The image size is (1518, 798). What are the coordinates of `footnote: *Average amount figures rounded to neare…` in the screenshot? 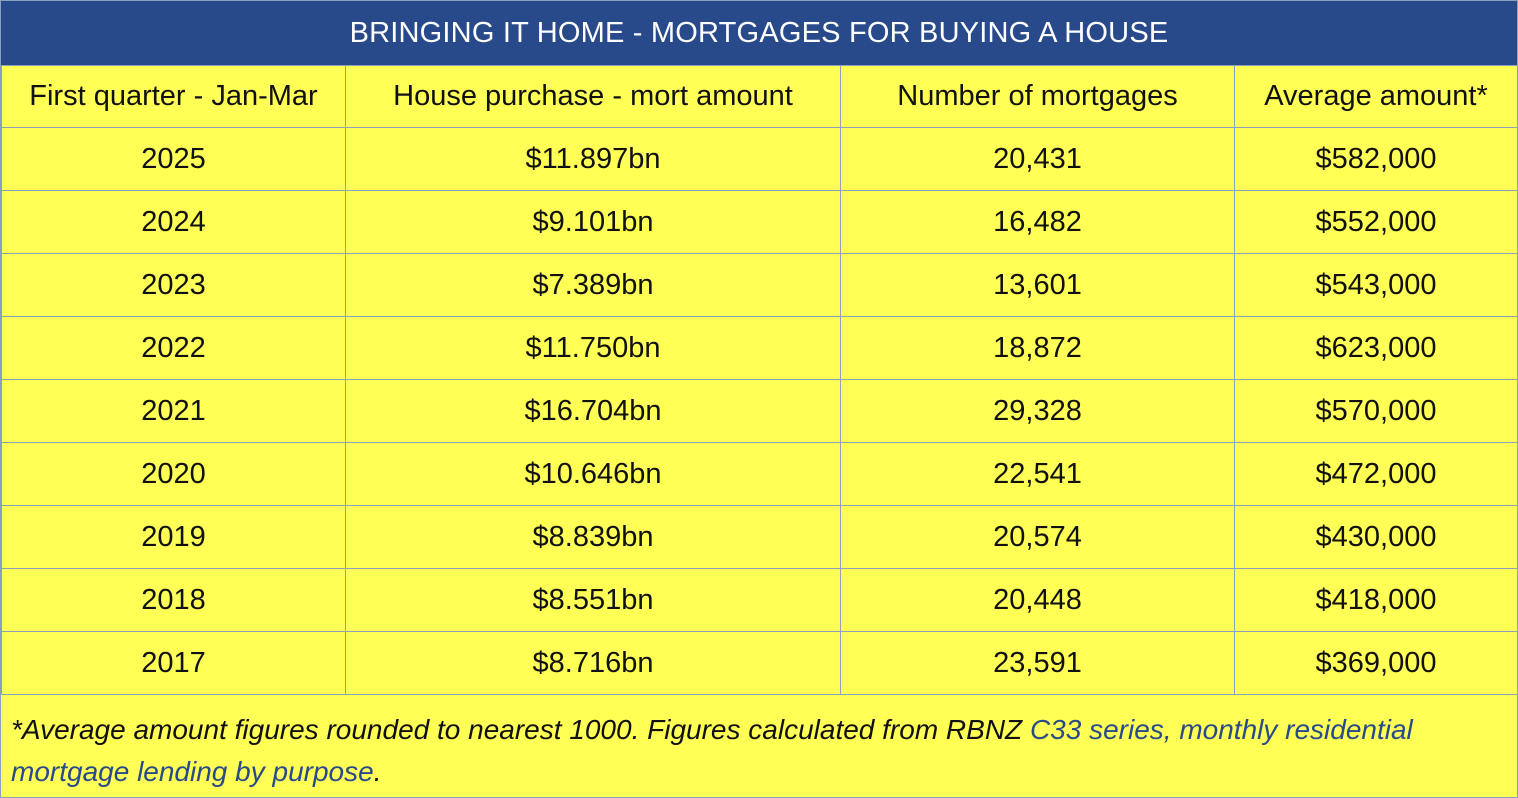 It's located at (759, 744).